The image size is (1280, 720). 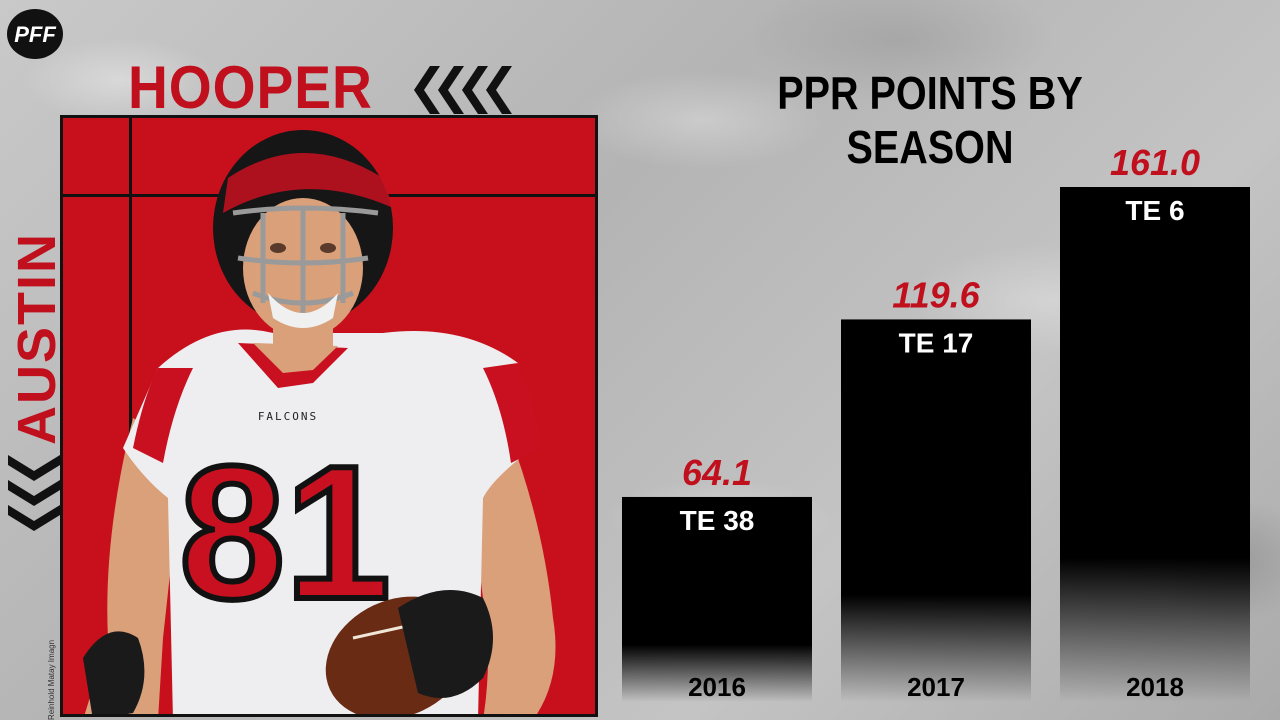 What do you see at coordinates (34, 493) in the screenshot?
I see `chevron-down-icon` at bounding box center [34, 493].